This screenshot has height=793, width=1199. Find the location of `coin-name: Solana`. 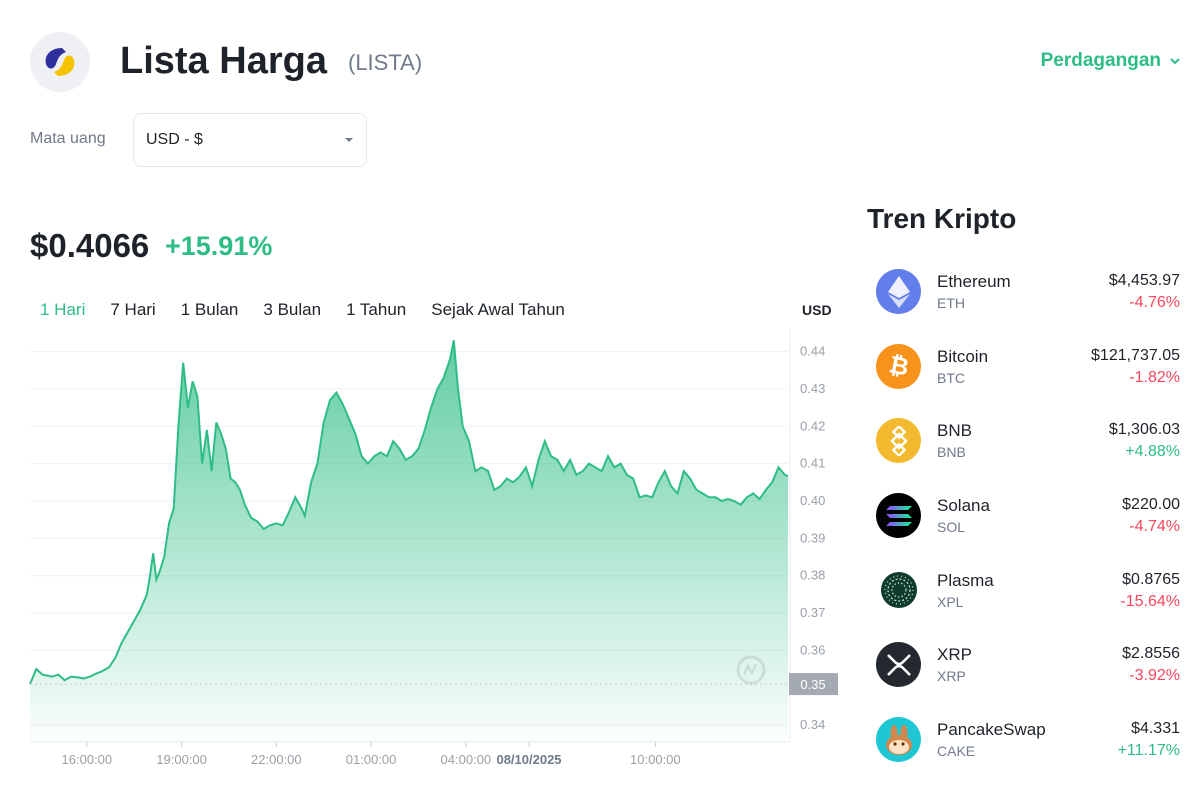

coin-name: Solana is located at coordinates (963, 506).